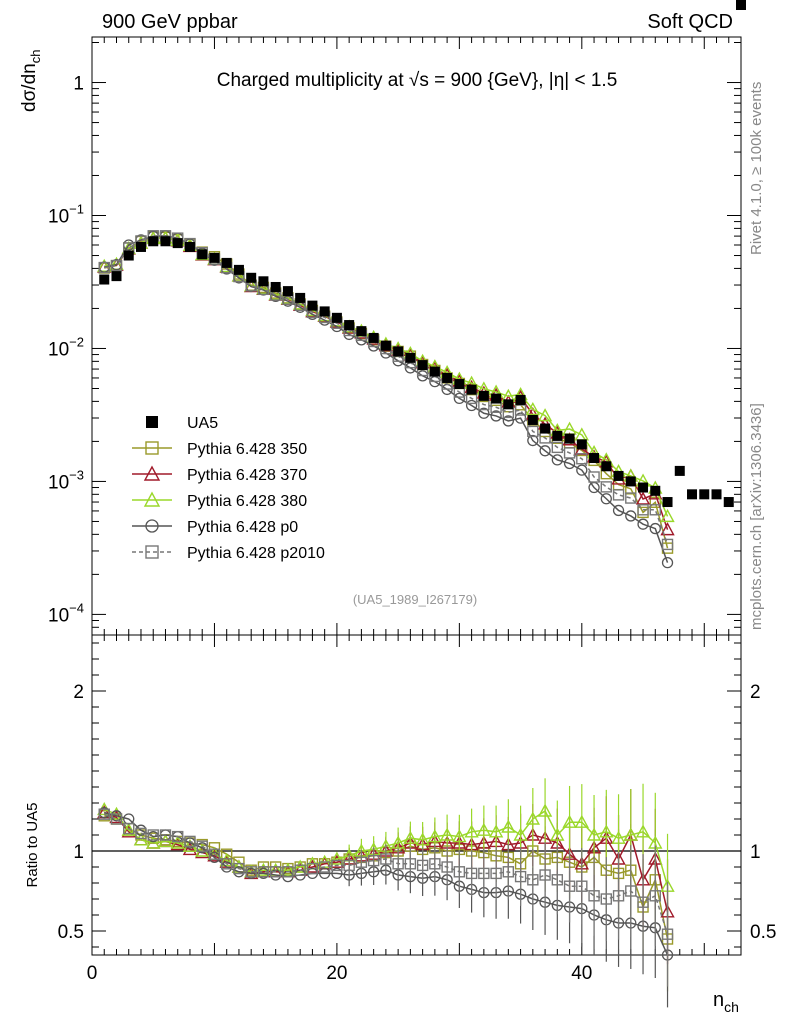 Image resolution: width=786 pixels, height=1024 pixels. I want to click on ratio-y-tick-label: 2, so click(78, 692).